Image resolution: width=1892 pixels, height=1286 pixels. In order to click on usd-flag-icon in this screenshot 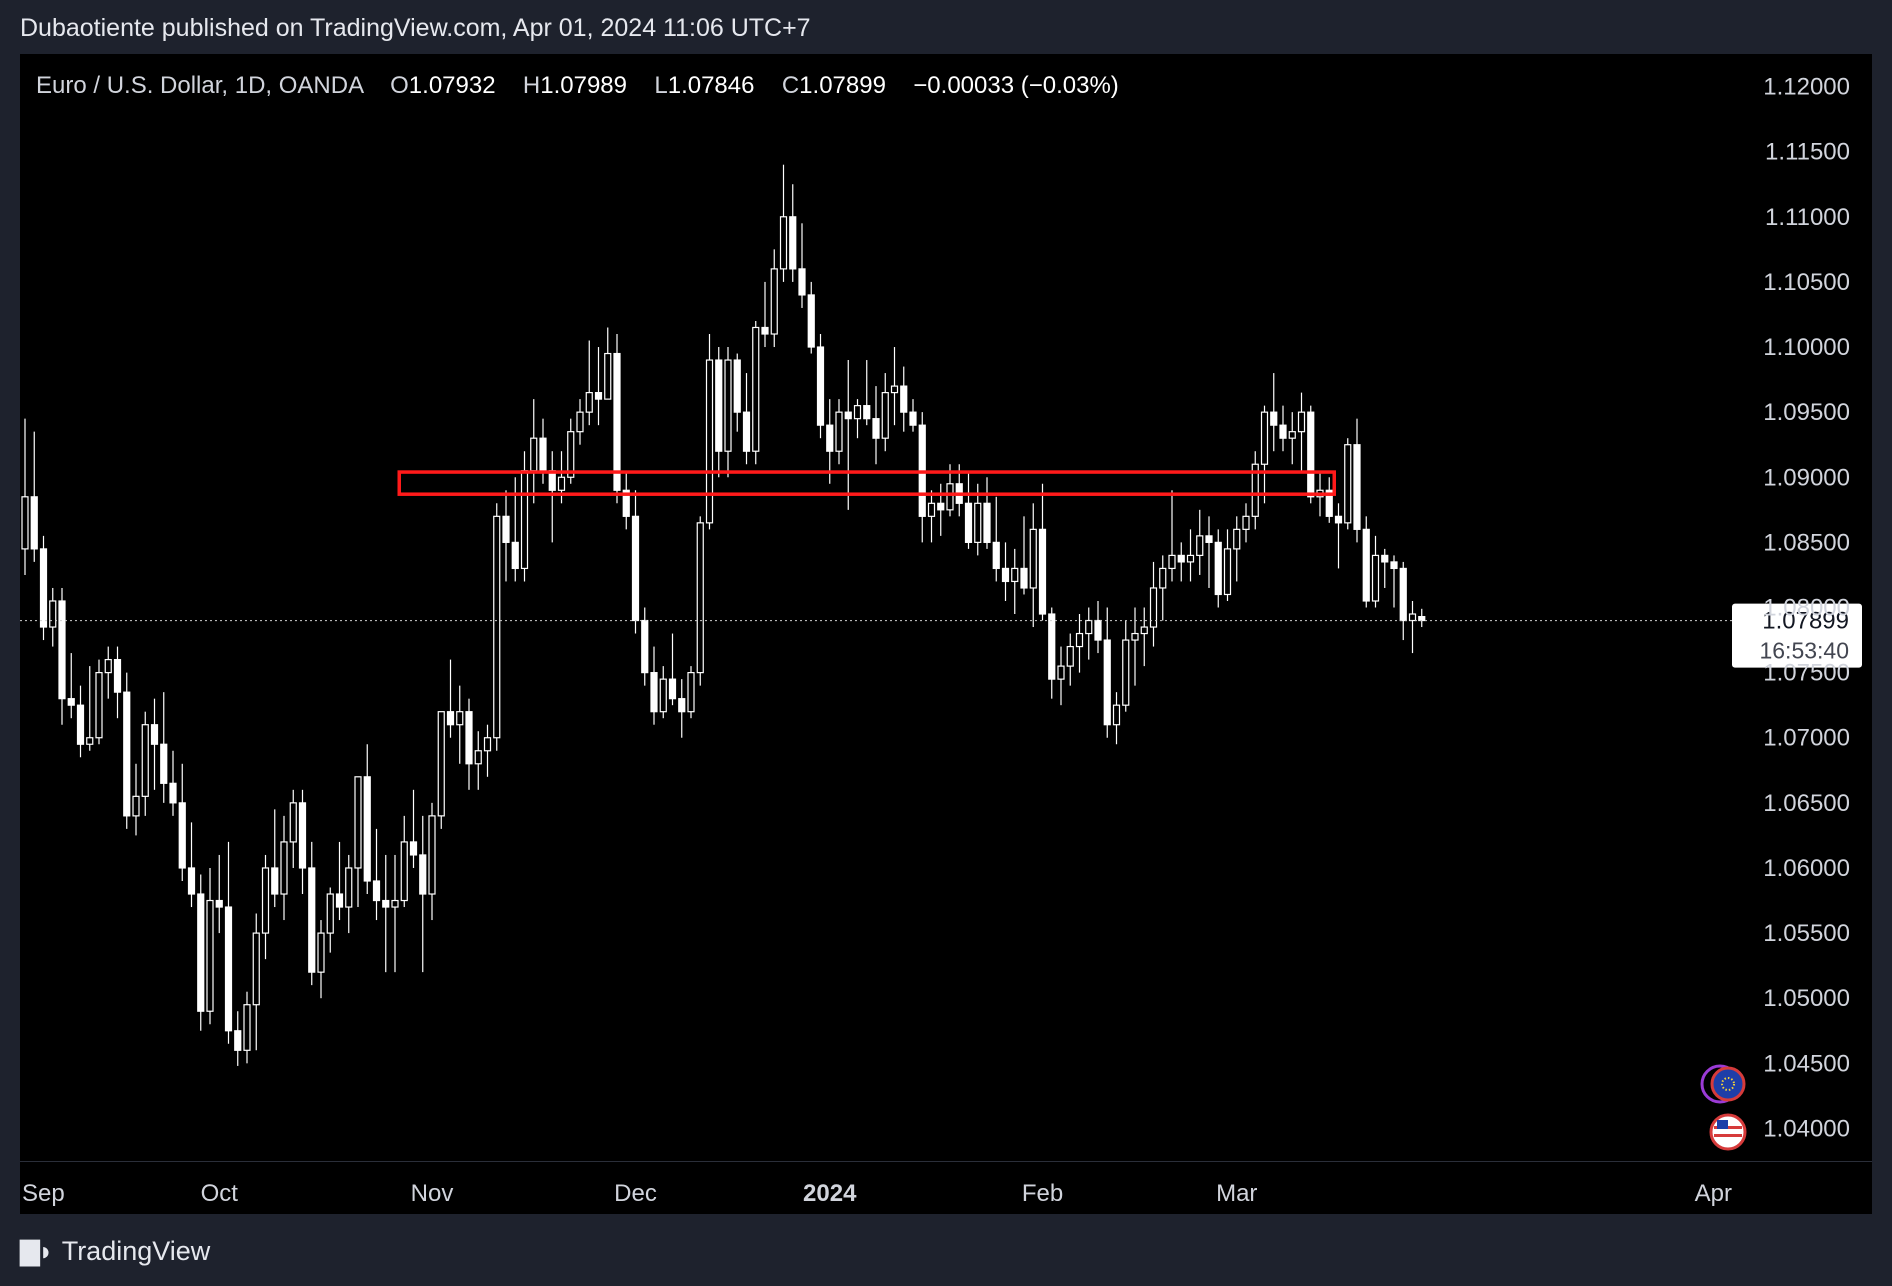, I will do `click(1728, 1132)`.